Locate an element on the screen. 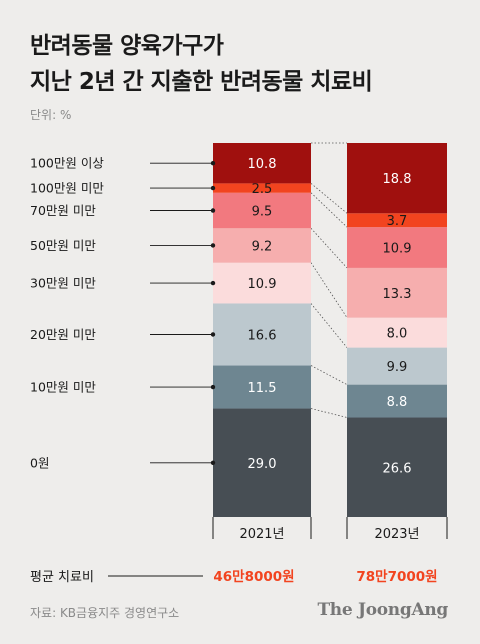 This screenshot has height=644, width=480. value-label-1-0: 26.6 is located at coordinates (397, 468).